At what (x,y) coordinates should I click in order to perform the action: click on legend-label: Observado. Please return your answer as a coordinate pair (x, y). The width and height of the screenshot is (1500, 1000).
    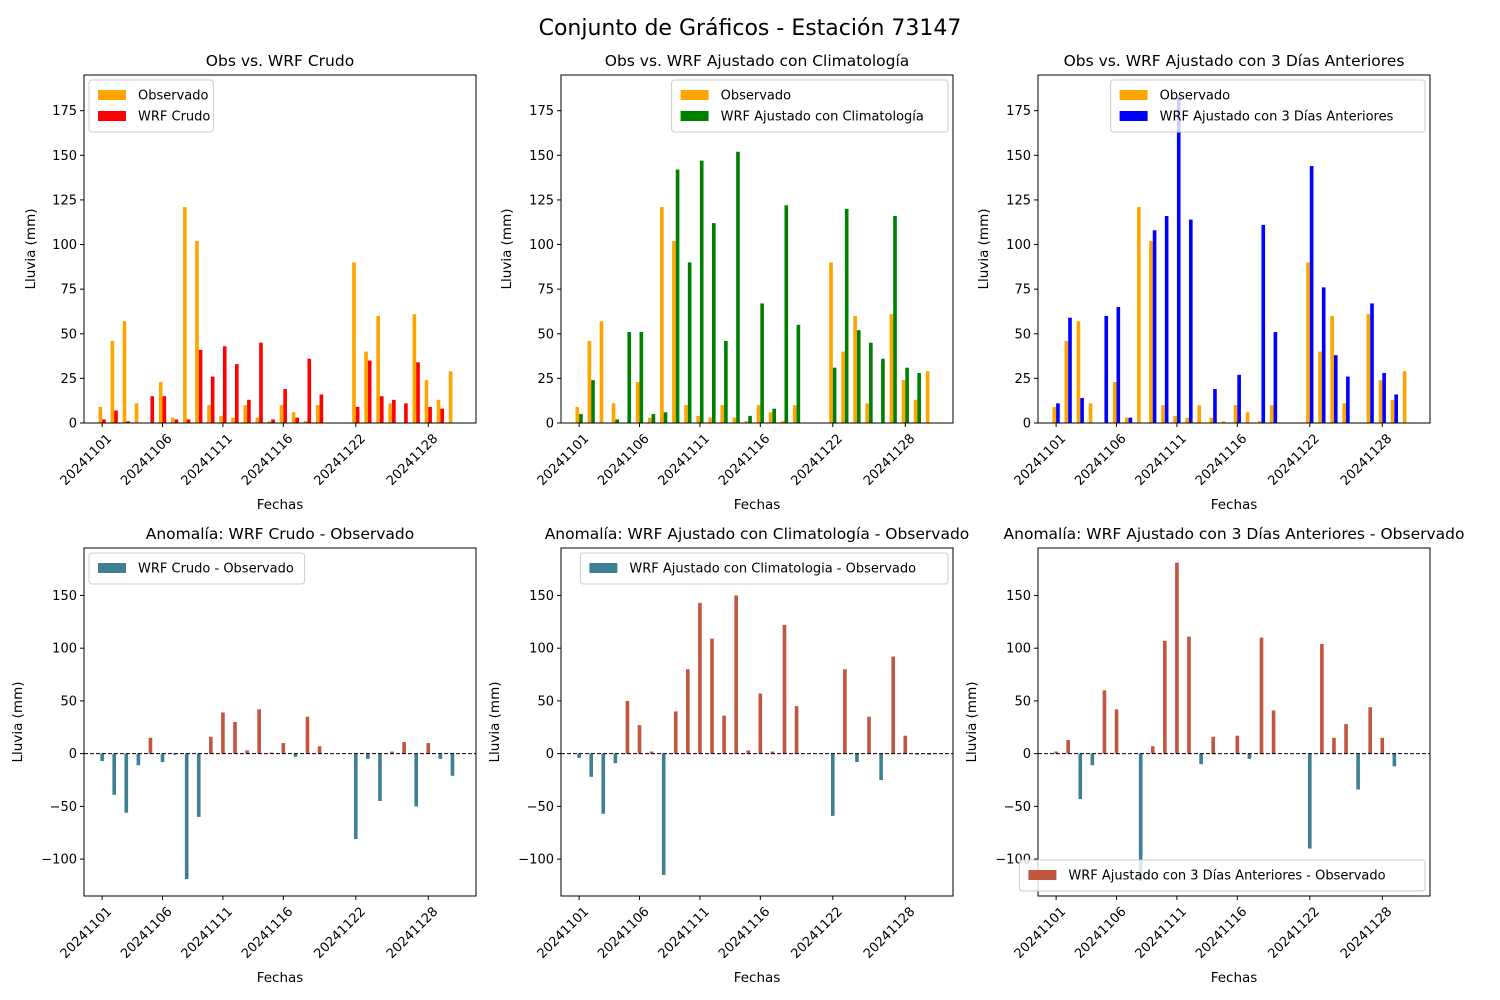
    Looking at the image, I should click on (173, 96).